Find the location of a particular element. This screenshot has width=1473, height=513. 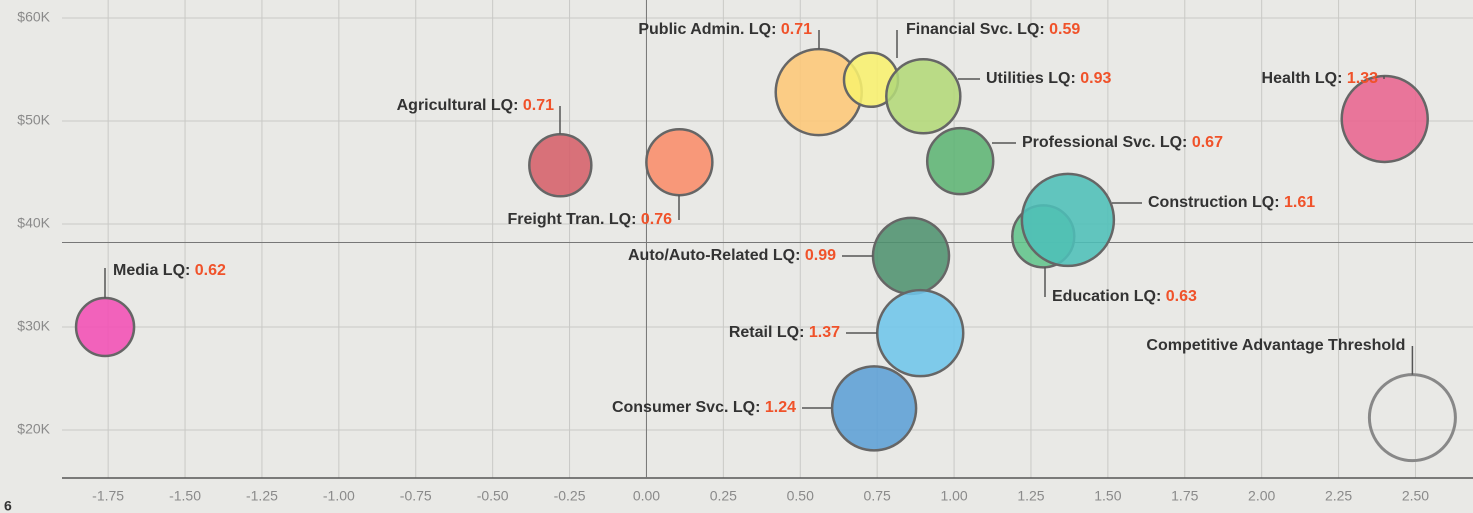

page-number: 6 is located at coordinates (8, 505).